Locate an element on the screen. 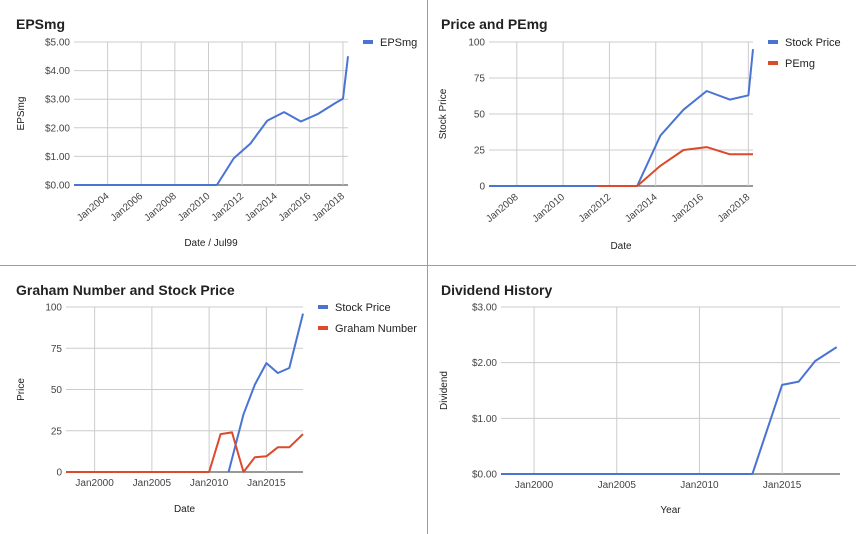 The width and height of the screenshot is (856, 534). chart-title: EPSmg is located at coordinates (40, 24).